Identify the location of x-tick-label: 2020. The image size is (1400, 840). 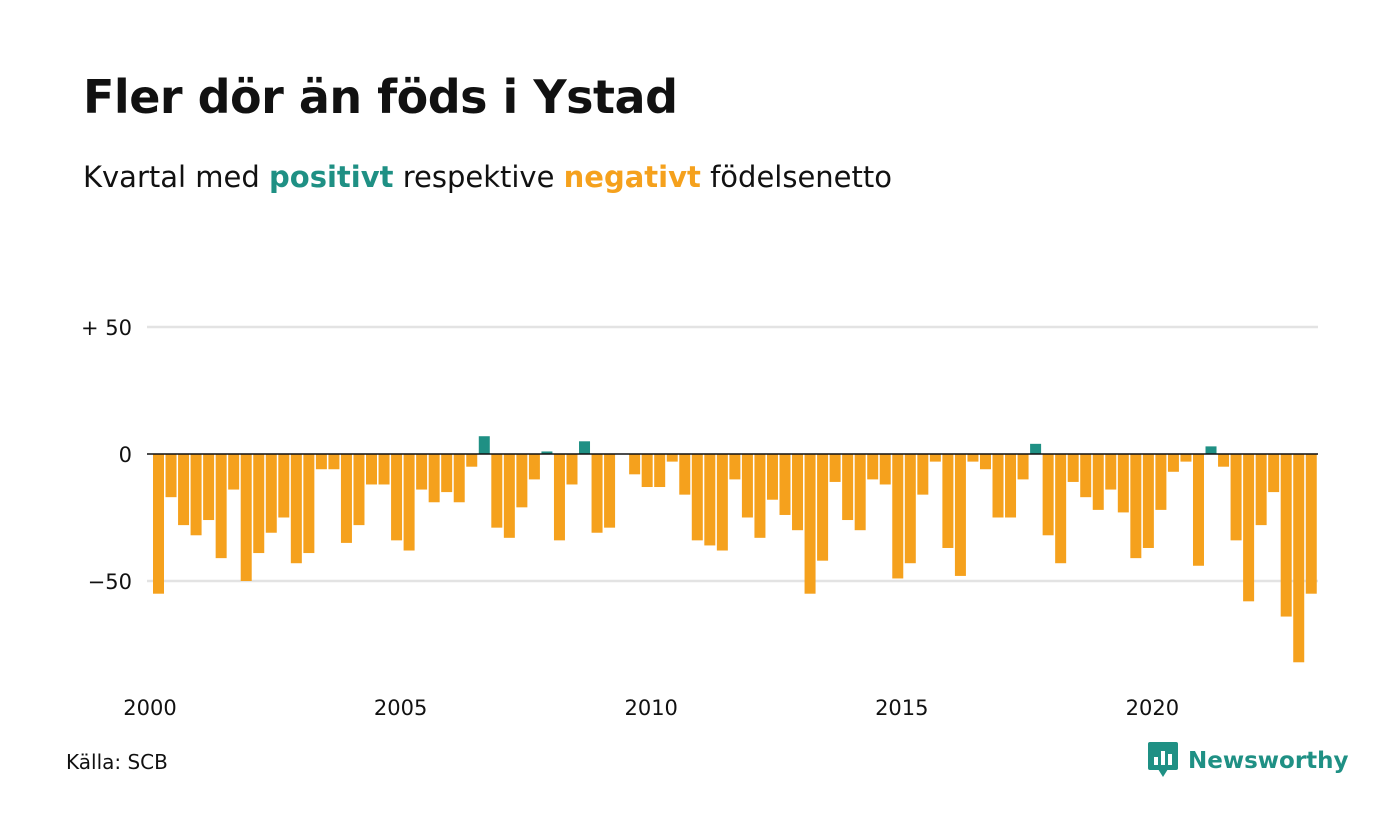
(1152, 708).